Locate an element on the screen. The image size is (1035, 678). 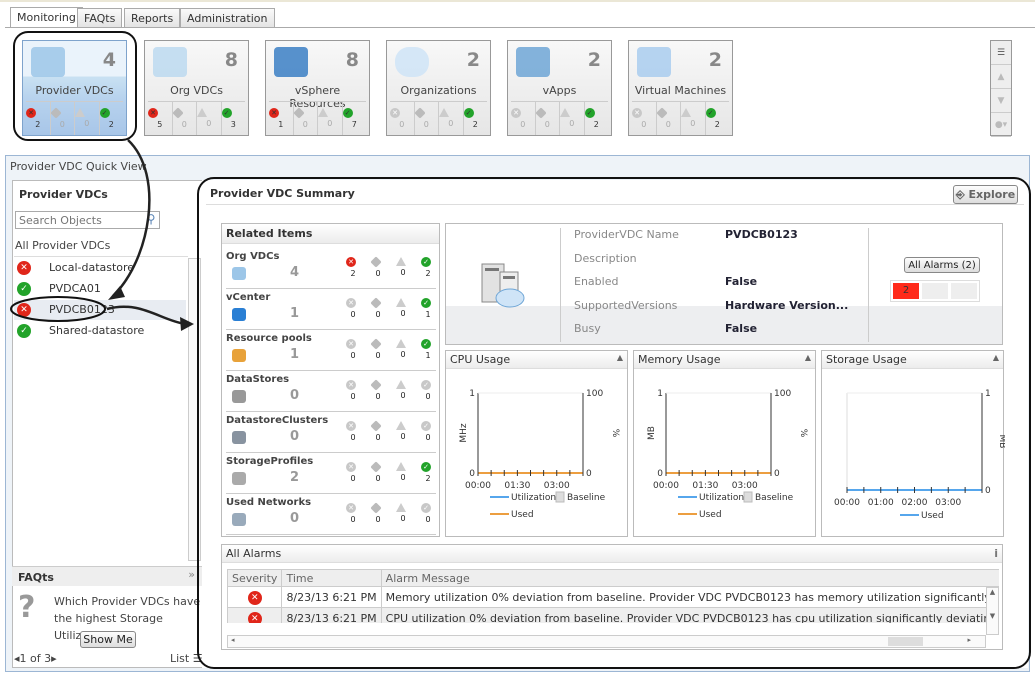
list-item: ✓ PVDCA01 is located at coordinates (100, 289).